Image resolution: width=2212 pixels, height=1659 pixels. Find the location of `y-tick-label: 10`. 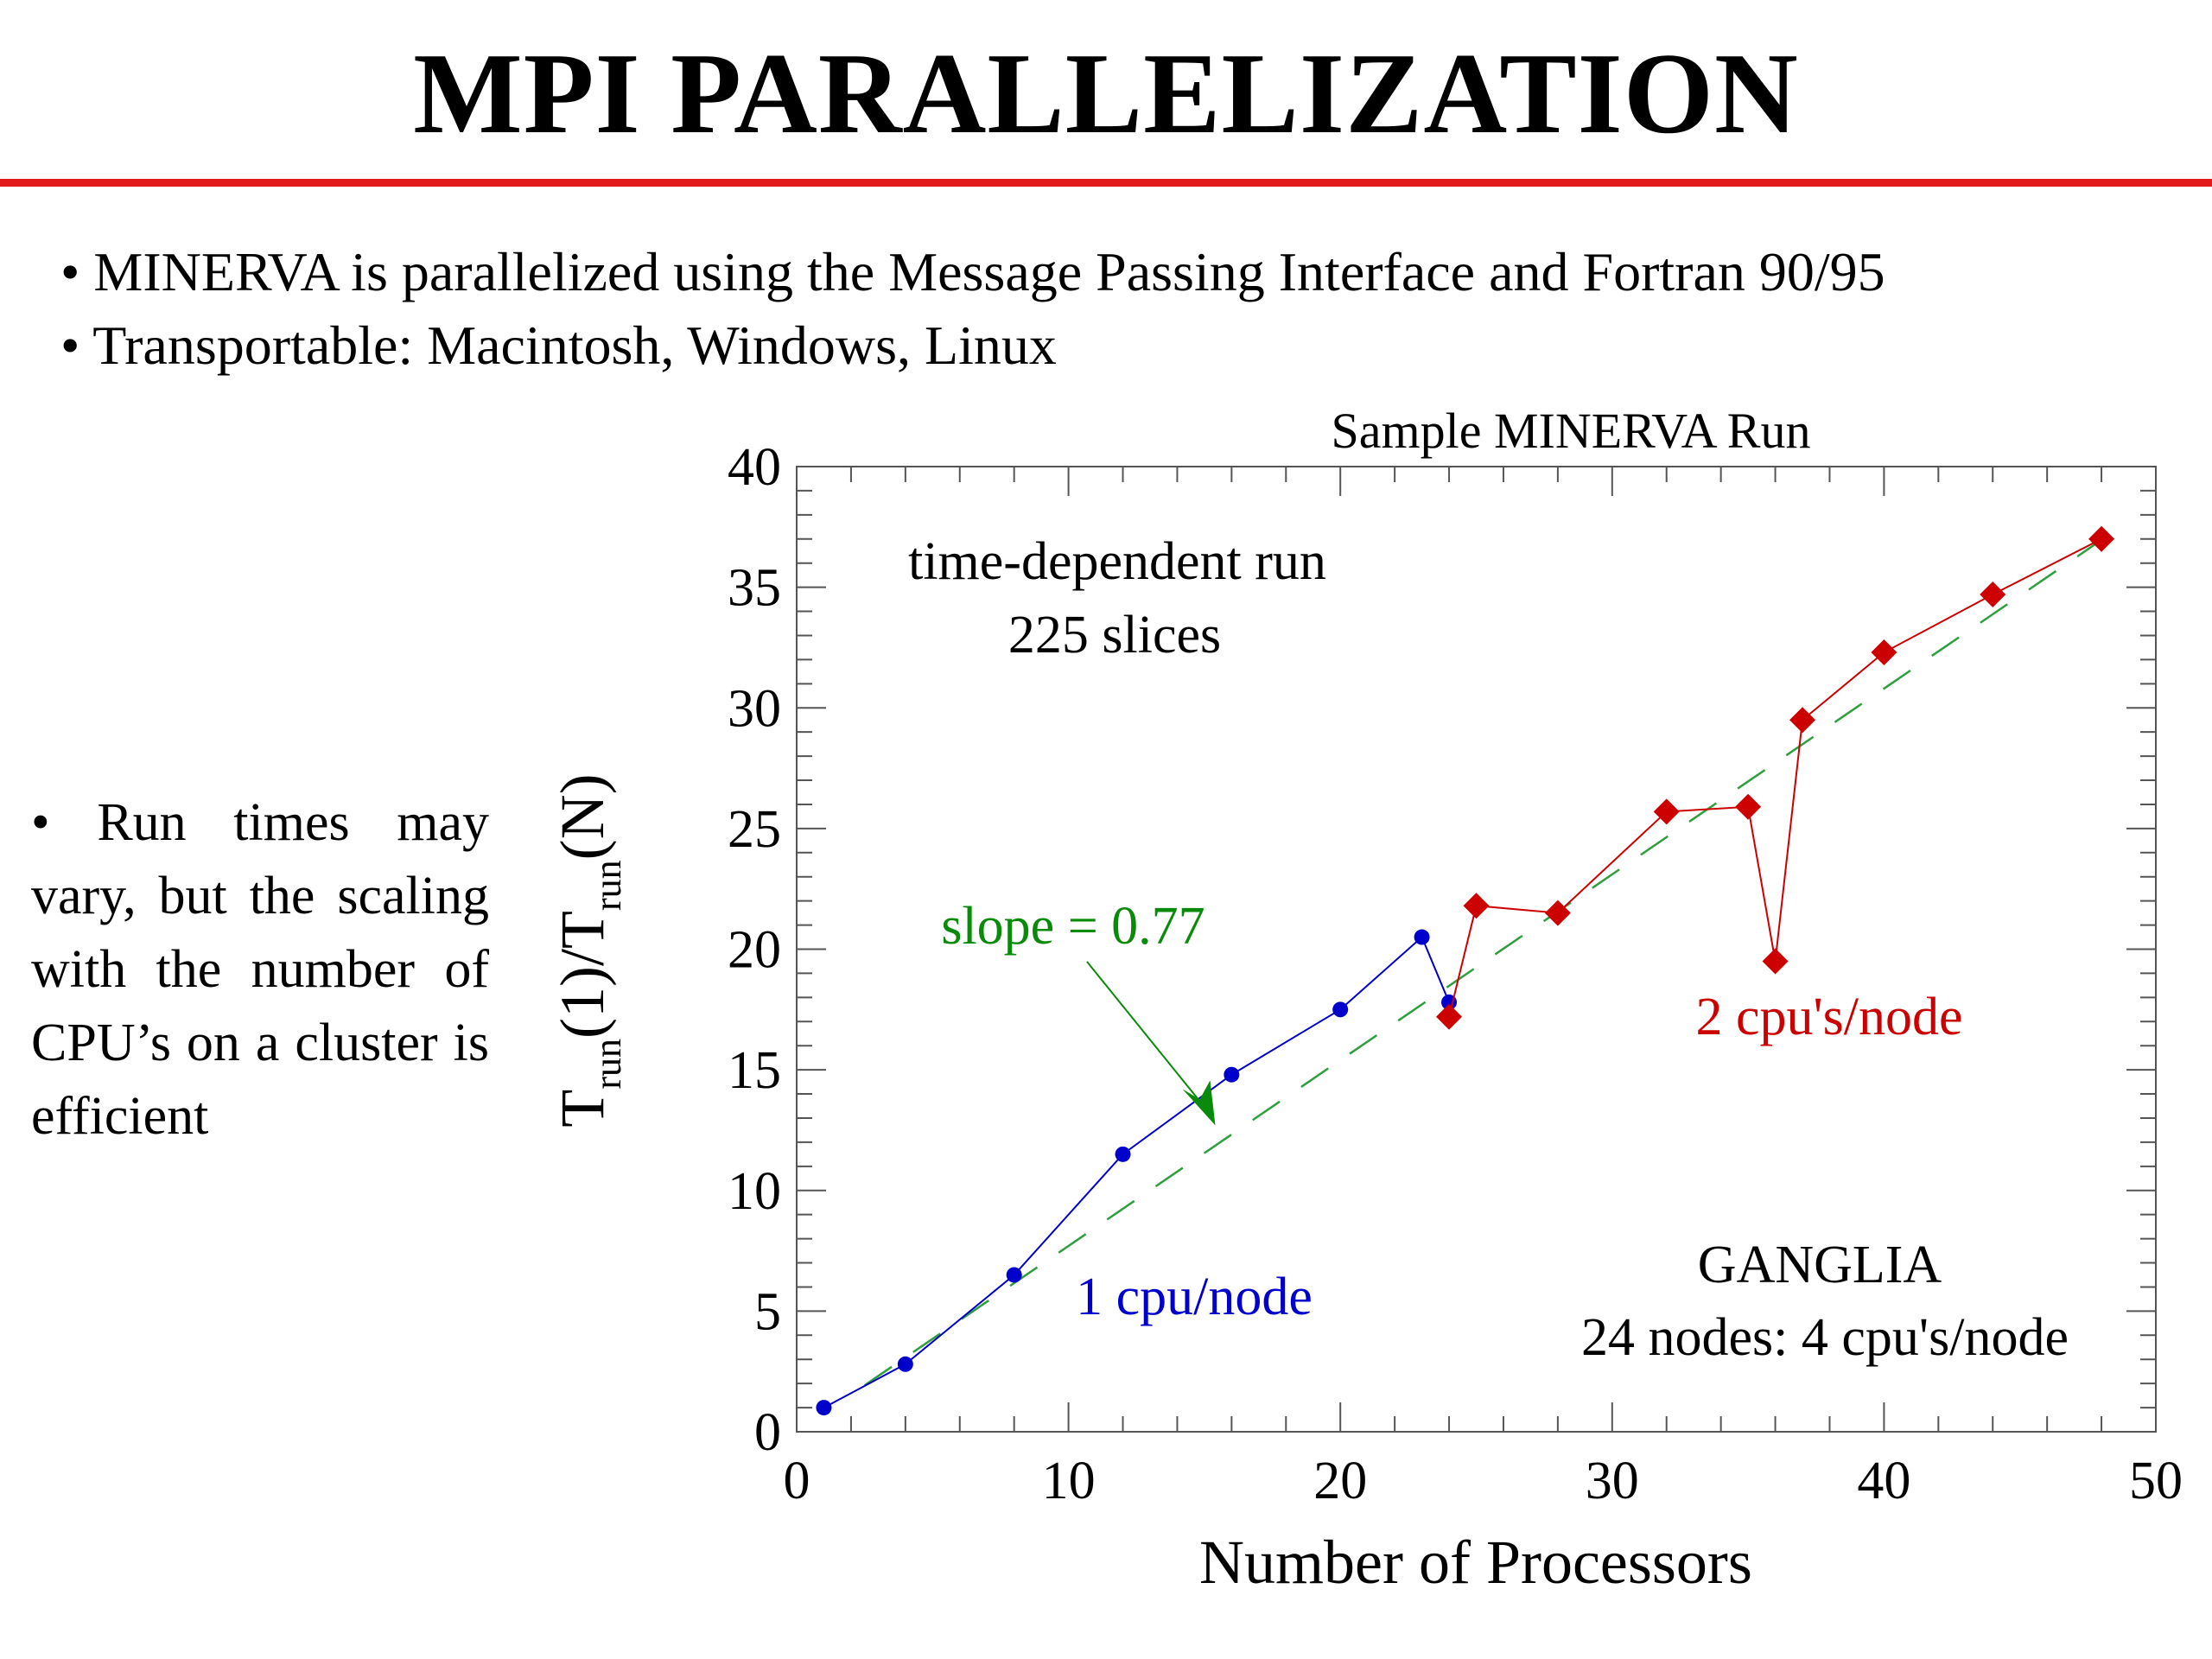

y-tick-label: 10 is located at coordinates (754, 1191).